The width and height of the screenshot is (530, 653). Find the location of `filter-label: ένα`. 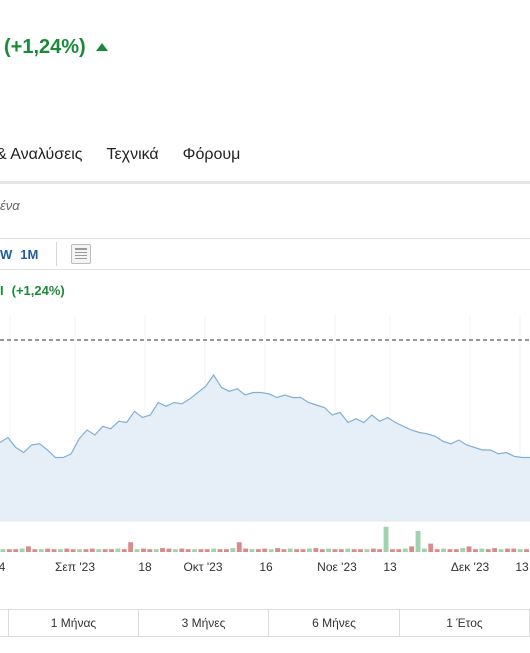

filter-label: ένα is located at coordinates (10, 205).